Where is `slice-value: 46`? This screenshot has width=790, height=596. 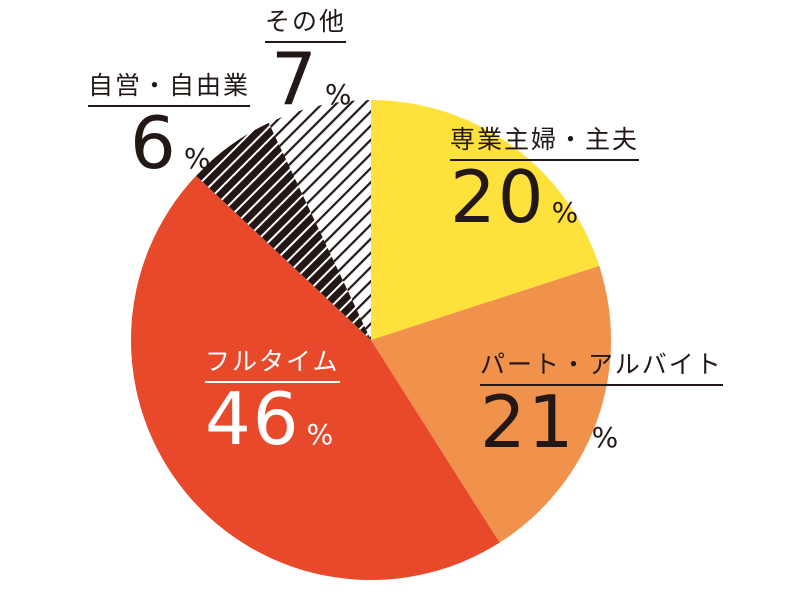 slice-value: 46 is located at coordinates (253, 419).